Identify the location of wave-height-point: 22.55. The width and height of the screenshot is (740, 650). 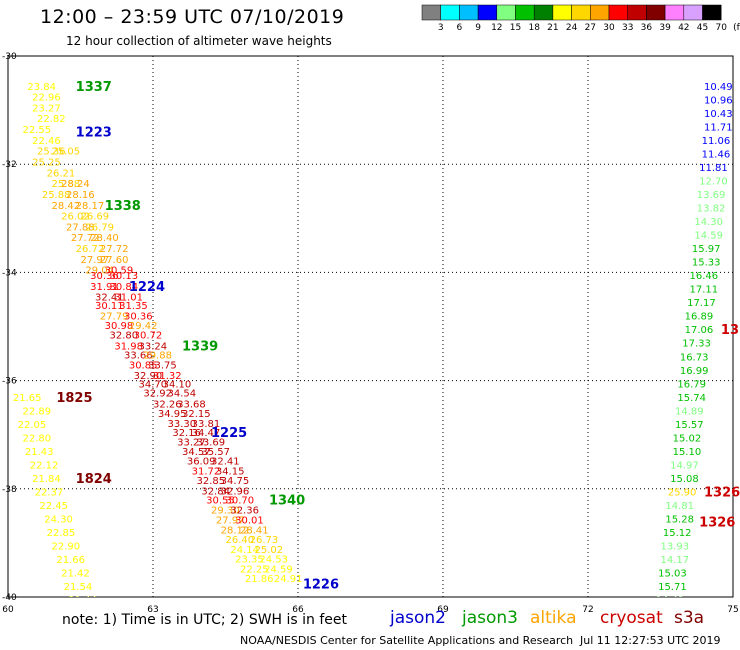
(37, 130).